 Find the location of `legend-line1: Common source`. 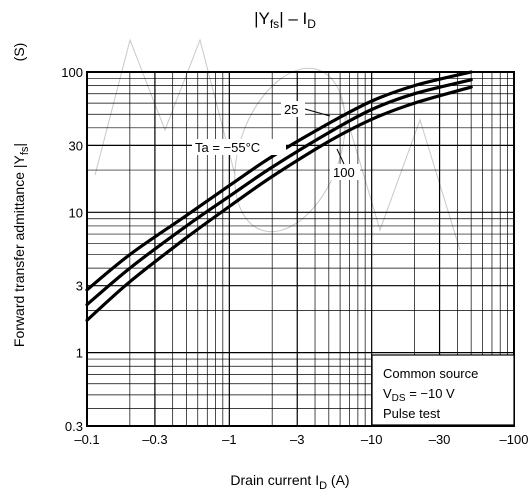

legend-line1: Common source is located at coordinates (430, 373).